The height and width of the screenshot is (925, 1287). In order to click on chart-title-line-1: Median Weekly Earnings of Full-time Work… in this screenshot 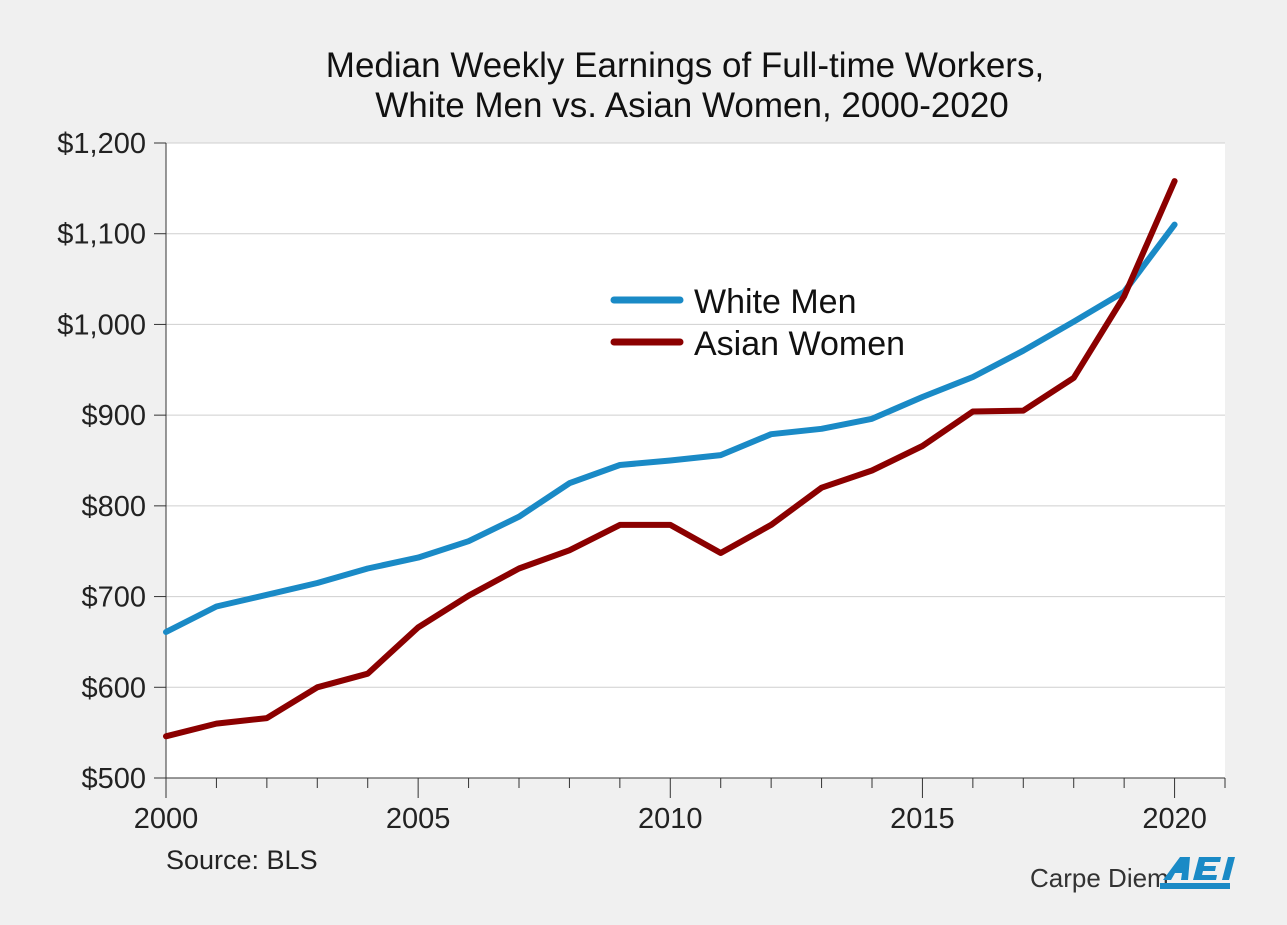, I will do `click(685, 65)`.